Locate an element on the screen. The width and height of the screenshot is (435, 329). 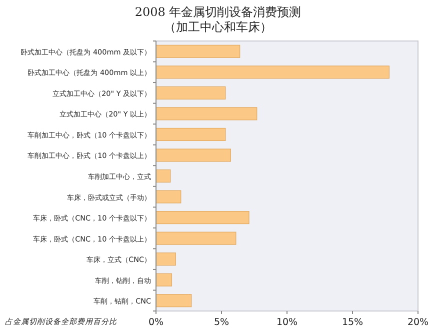
x-tick-label: 10% is located at coordinates (287, 322).